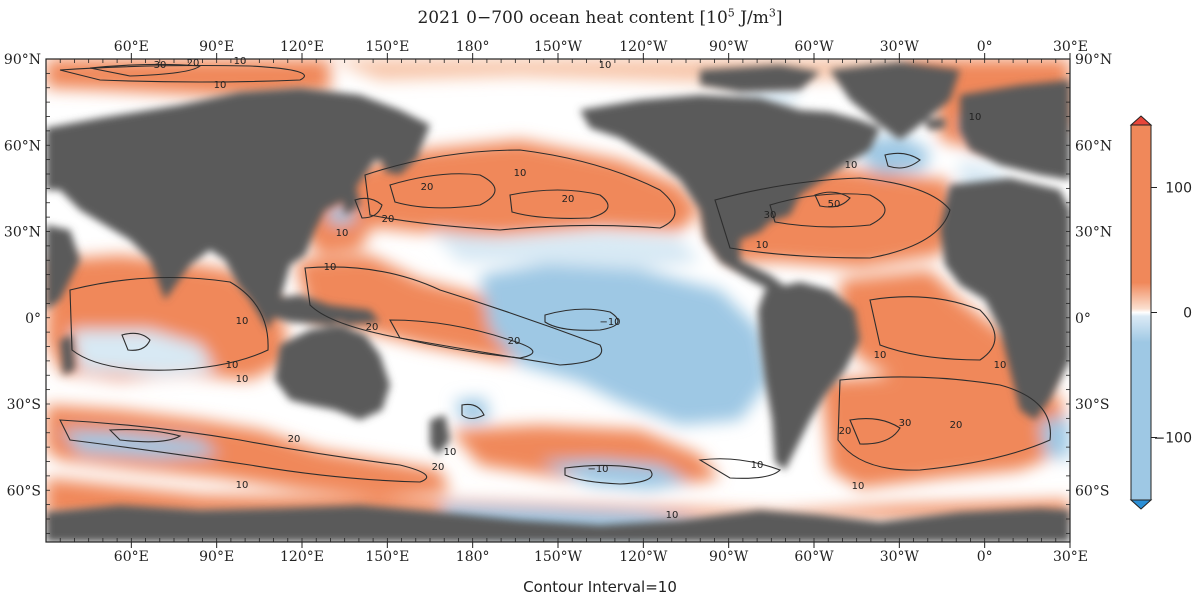  I want to click on lon-label-top: 180°, so click(473, 47).